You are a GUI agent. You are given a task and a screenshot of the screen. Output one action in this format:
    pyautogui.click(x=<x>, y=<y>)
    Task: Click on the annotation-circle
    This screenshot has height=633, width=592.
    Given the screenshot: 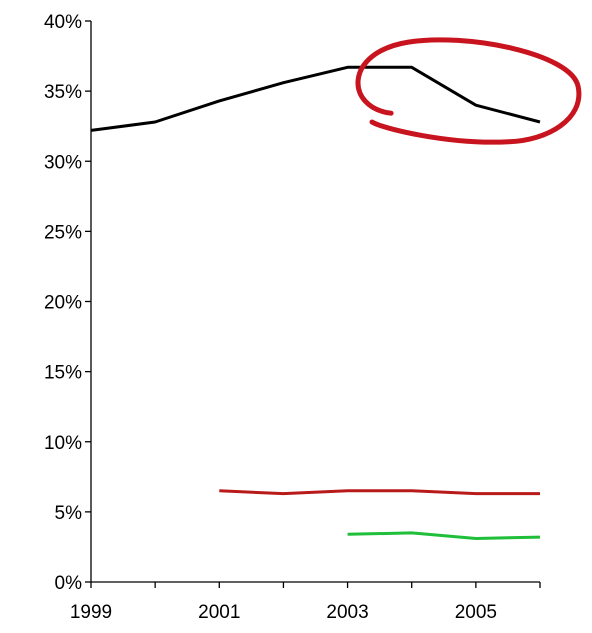 What is the action you would take?
    pyautogui.click(x=468, y=91)
    